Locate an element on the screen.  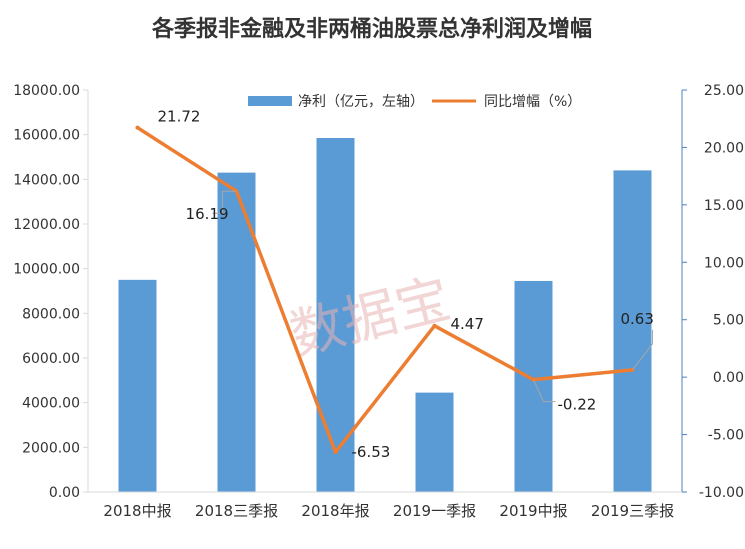
legend-bar-label: 净利（亿元，左轴） is located at coordinates (361, 102).